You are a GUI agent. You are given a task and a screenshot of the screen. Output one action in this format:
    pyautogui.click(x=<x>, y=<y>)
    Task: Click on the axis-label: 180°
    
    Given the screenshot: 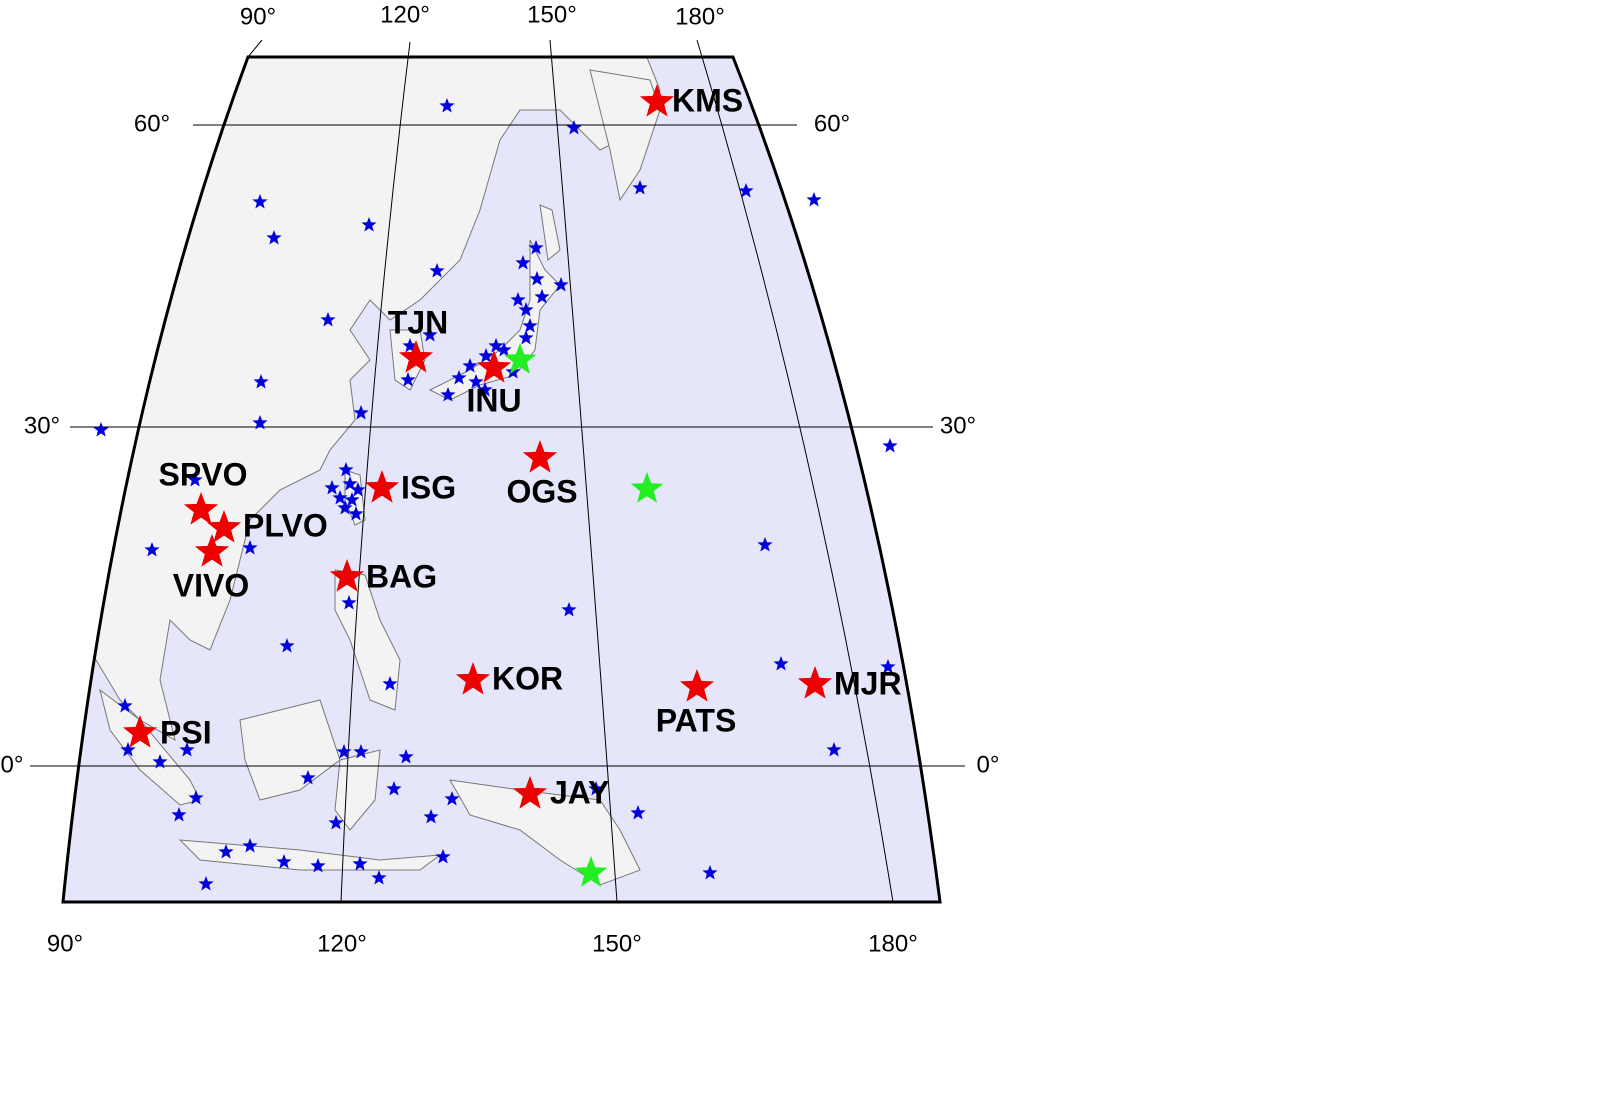 What is the action you would take?
    pyautogui.click(x=700, y=16)
    